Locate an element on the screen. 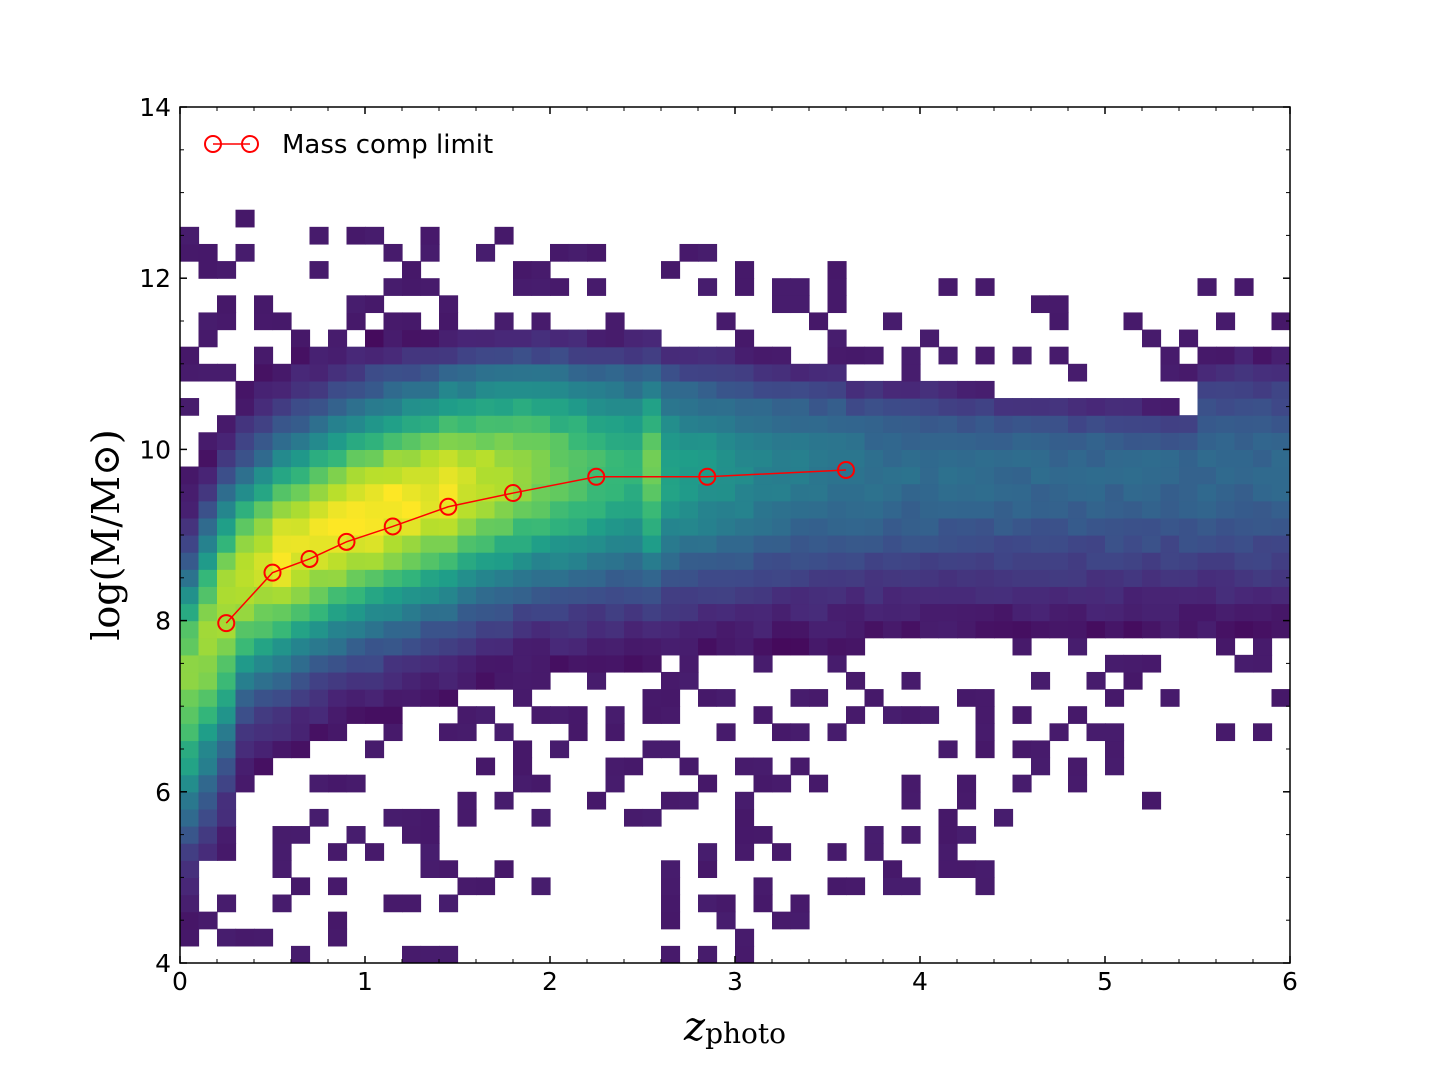 The height and width of the screenshot is (1070, 1433). mass-comp-limit-series is located at coordinates (536, 546).